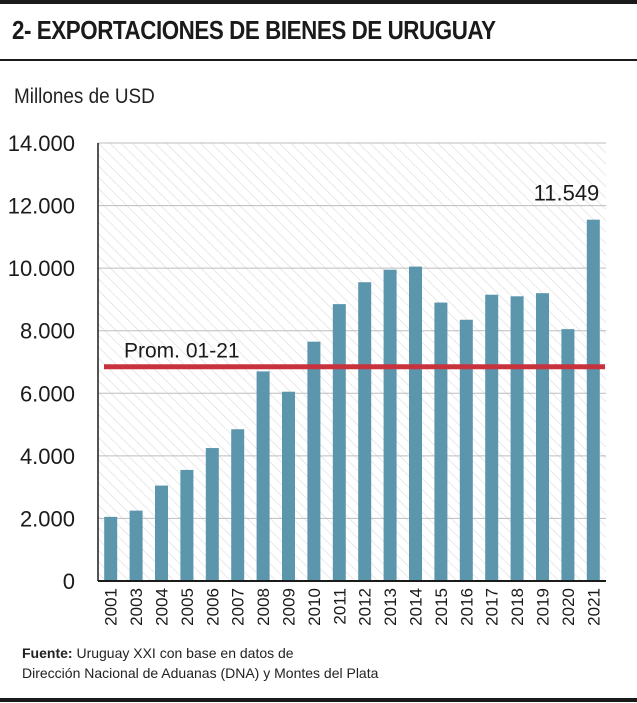 The image size is (637, 703). What do you see at coordinates (568, 607) in the screenshot?
I see `x-tick-label: 2020` at bounding box center [568, 607].